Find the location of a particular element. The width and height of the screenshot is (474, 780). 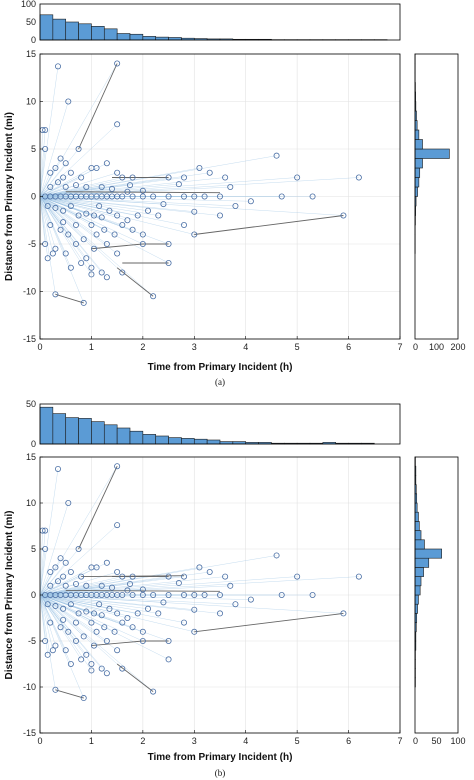

x-tick-label: 3 is located at coordinates (194, 347).